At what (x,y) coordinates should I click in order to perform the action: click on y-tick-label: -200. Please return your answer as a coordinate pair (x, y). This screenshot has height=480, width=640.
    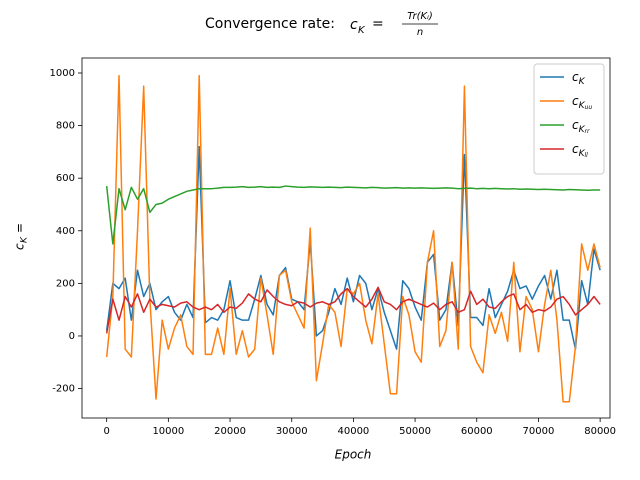
    Looking at the image, I should click on (63, 389).